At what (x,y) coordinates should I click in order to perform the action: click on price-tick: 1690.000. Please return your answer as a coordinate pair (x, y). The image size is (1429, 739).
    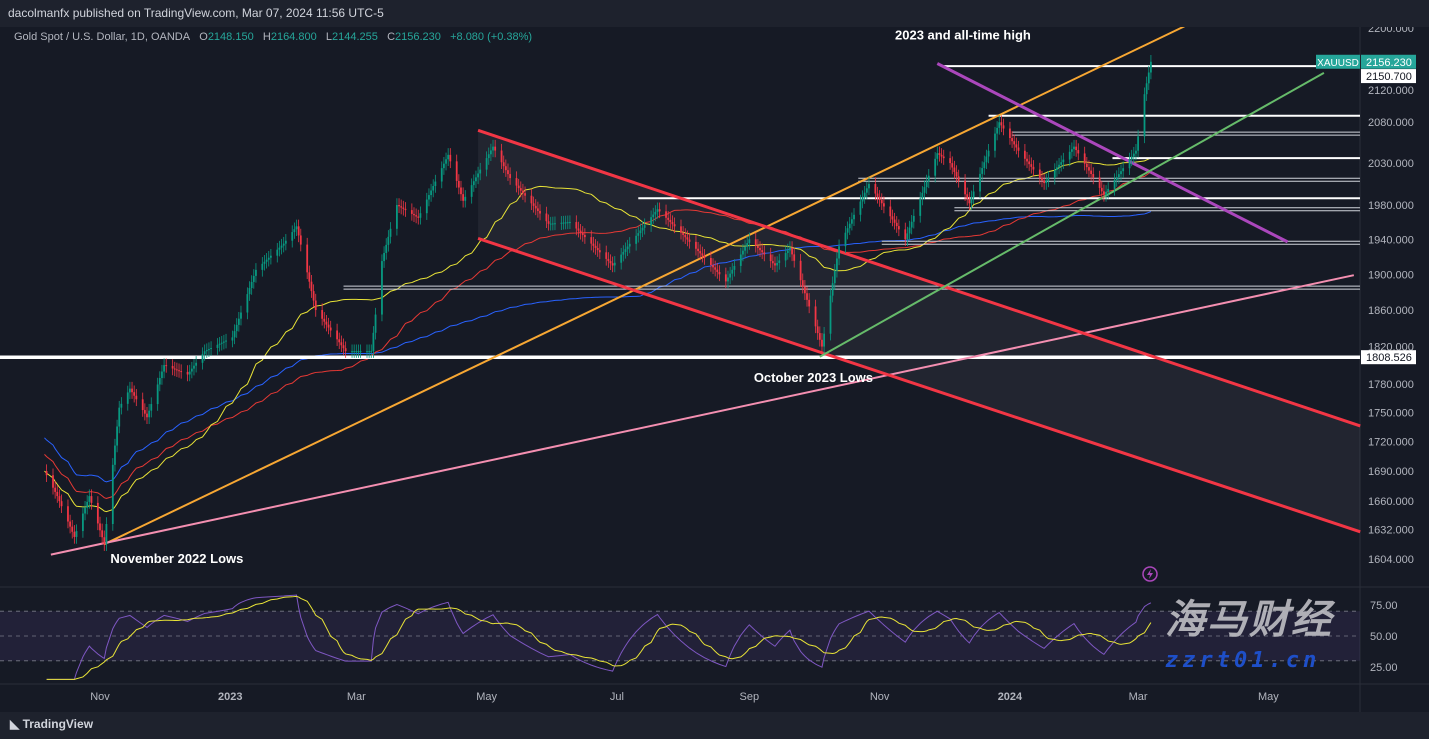
    Looking at the image, I should click on (1391, 472).